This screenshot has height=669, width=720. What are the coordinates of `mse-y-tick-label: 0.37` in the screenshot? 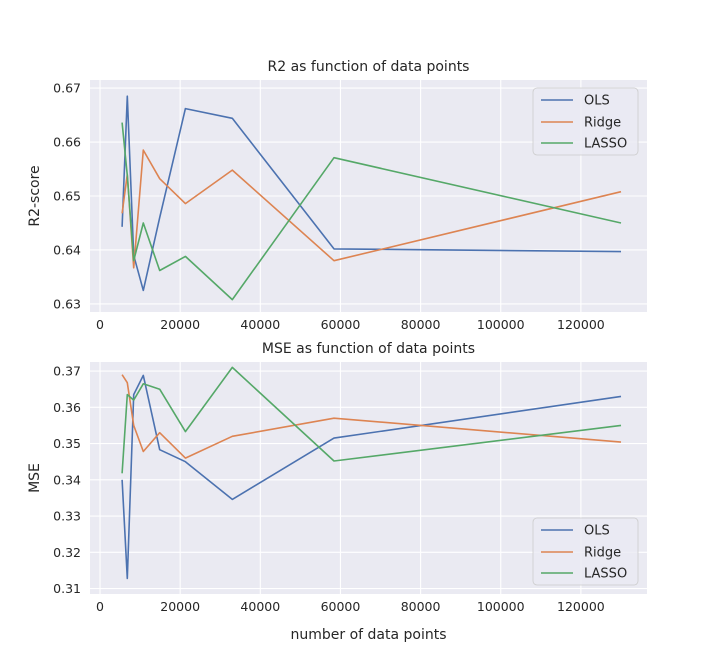 It's located at (67, 371).